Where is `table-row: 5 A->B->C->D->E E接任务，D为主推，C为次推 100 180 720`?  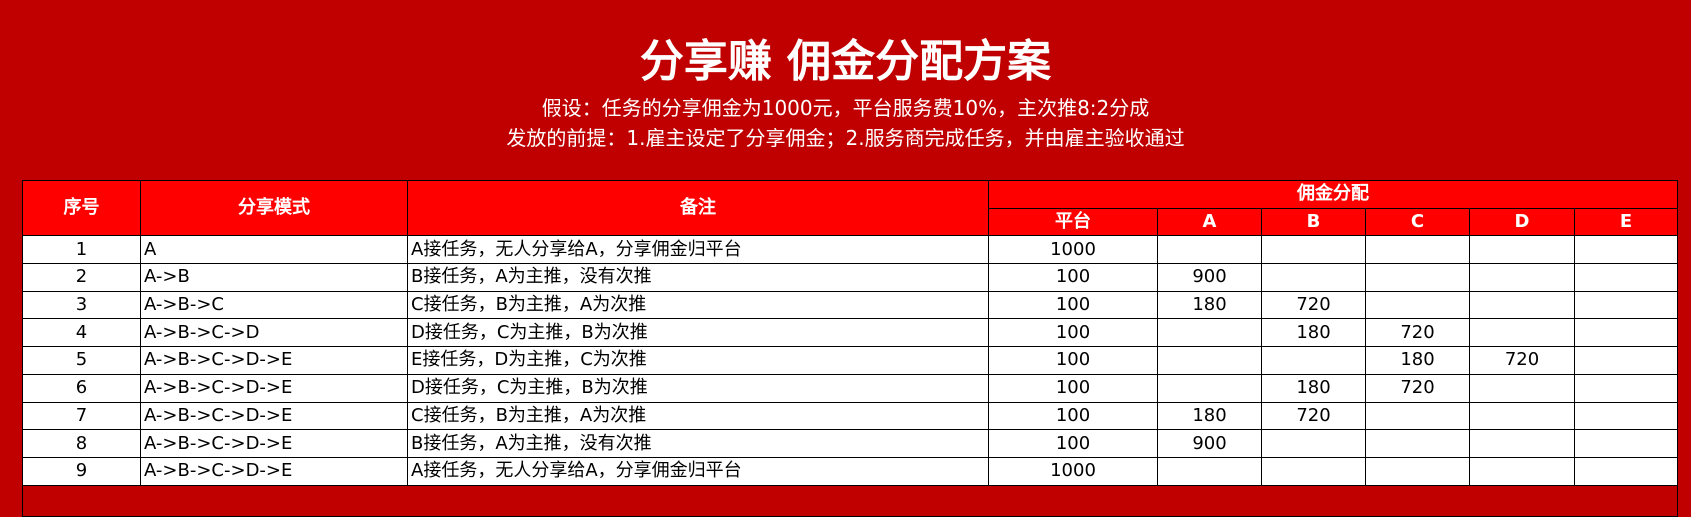
table-row: 5 A->B->C->D->E E接任务，D为主推，C为次推 100 180 720 is located at coordinates (850, 360).